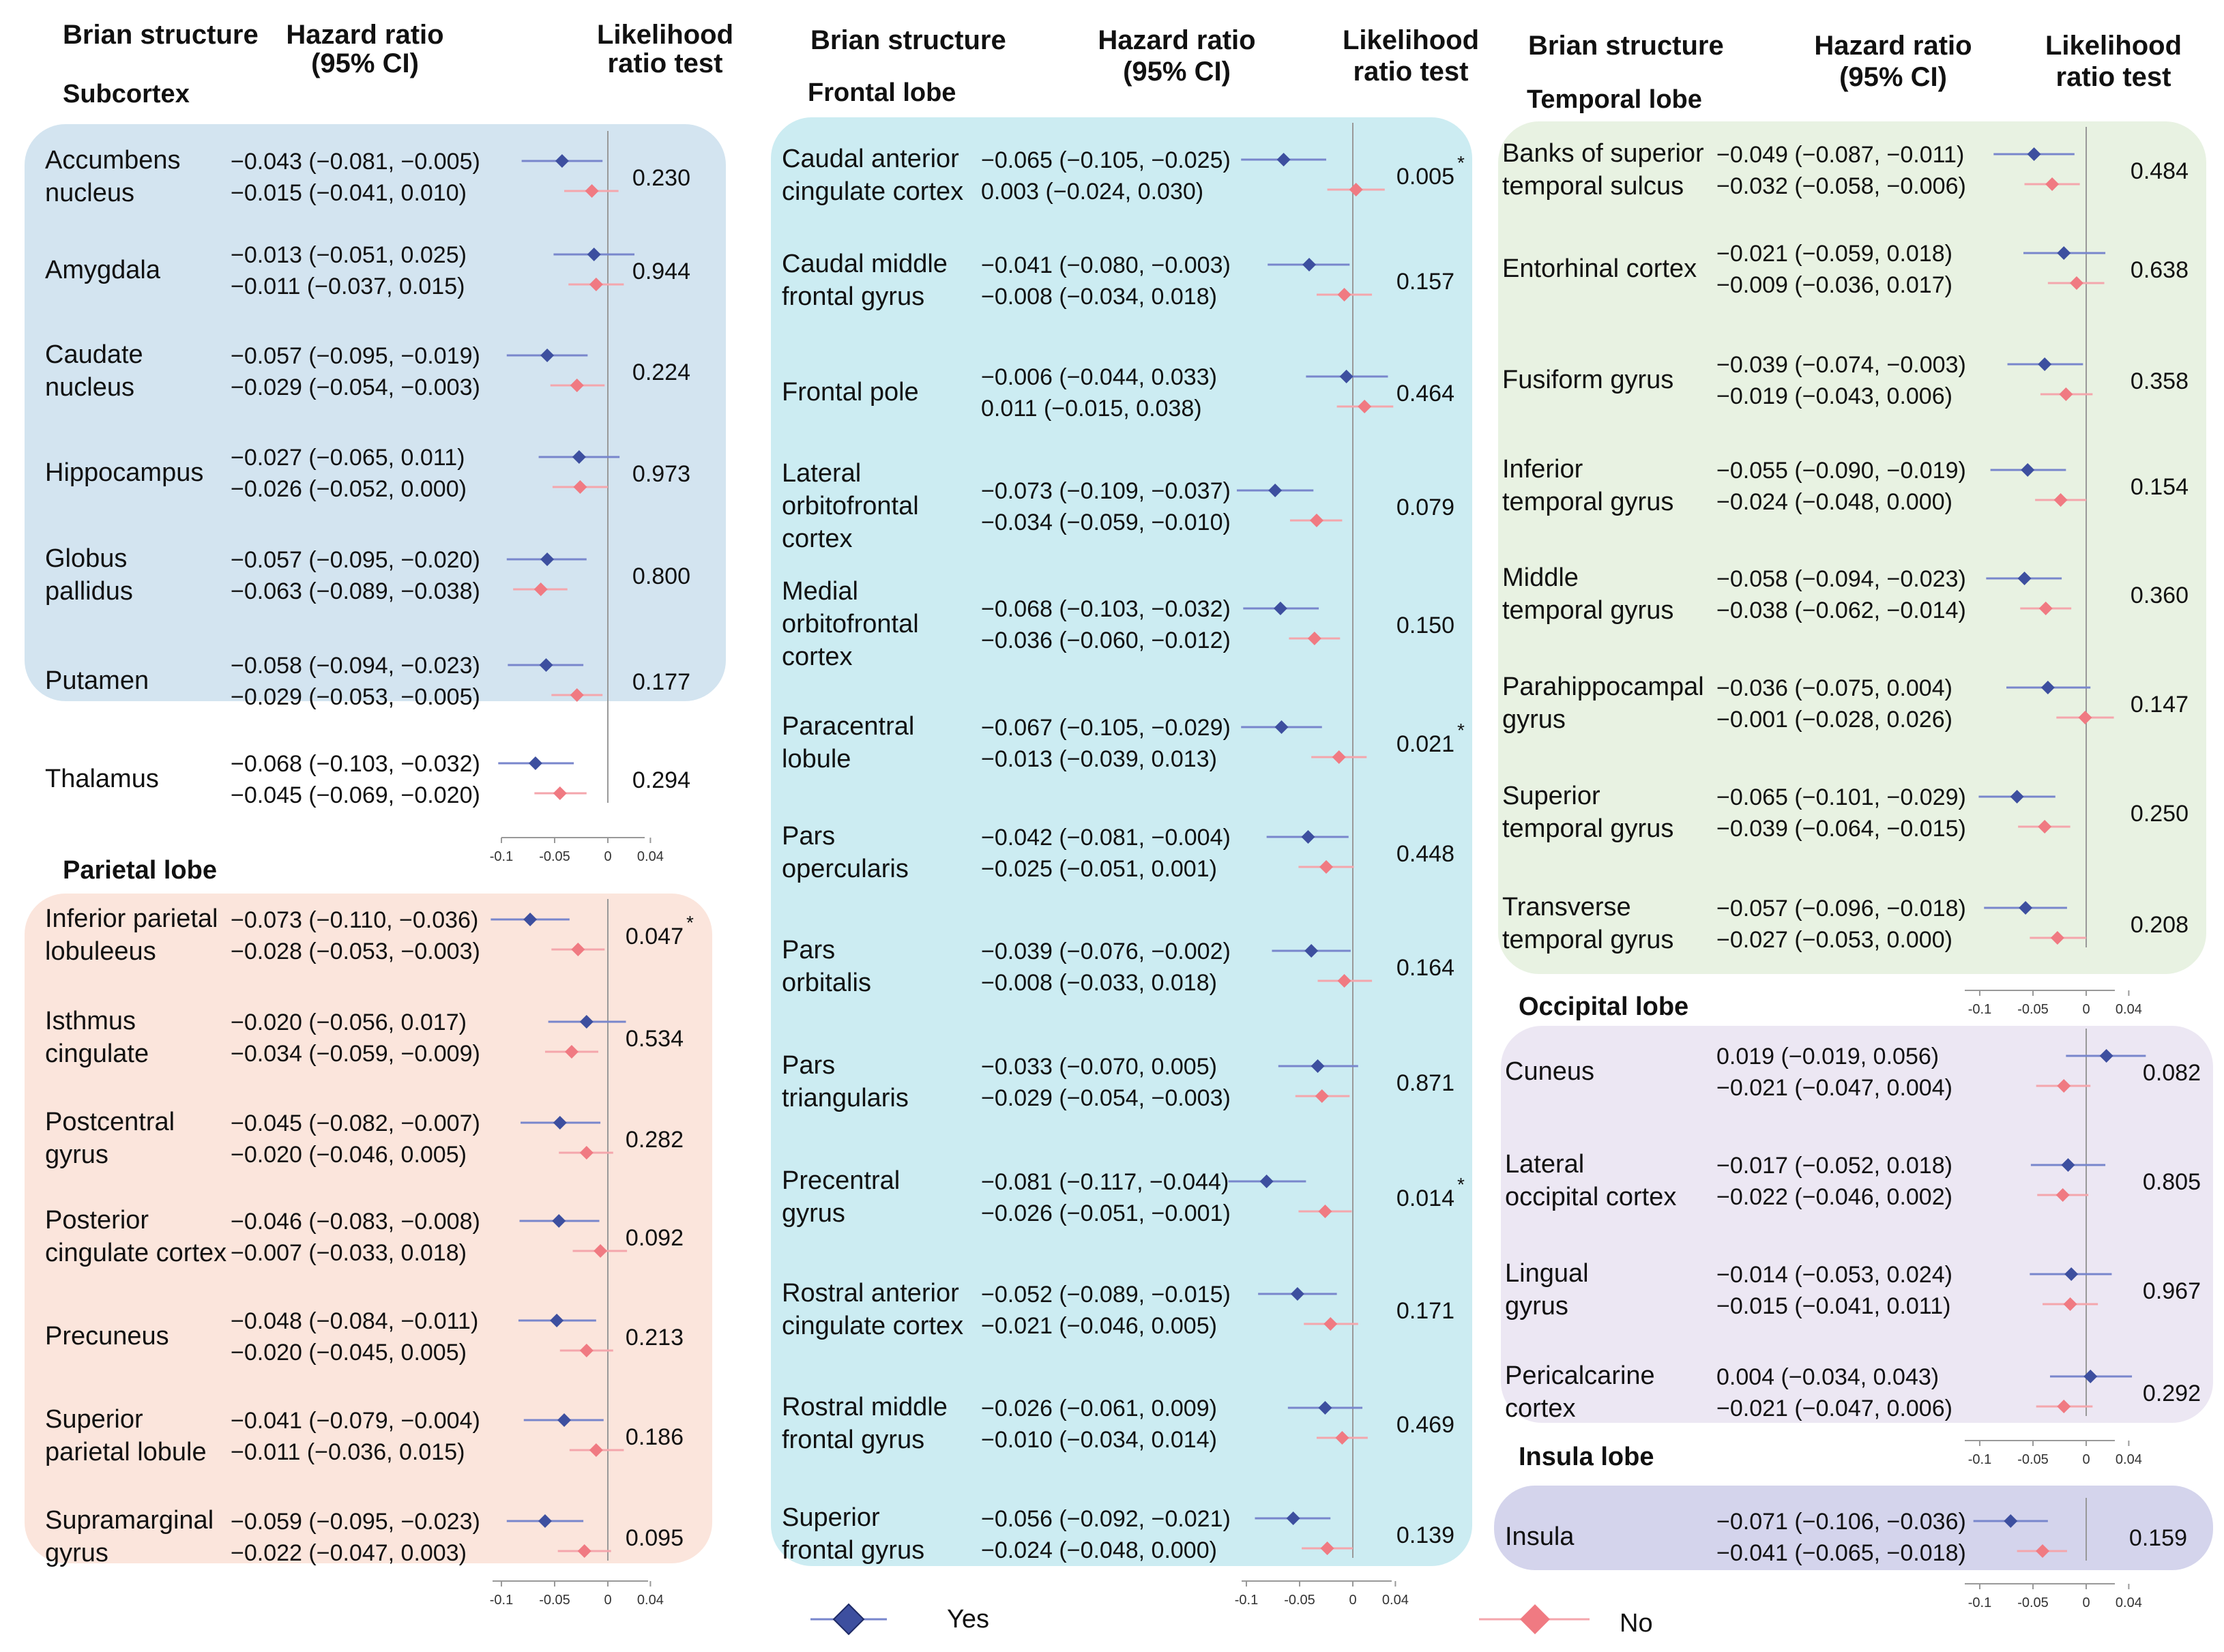  I want to click on hr-no-value: −0.015 (−0.041, 0.010), so click(349, 193).